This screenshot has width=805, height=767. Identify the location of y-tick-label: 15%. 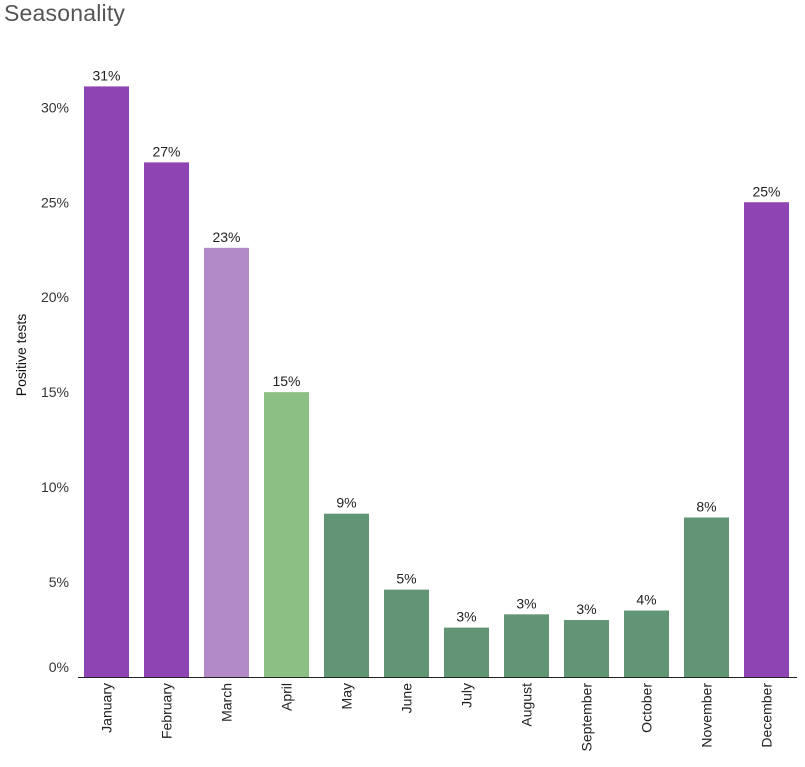
(55, 392).